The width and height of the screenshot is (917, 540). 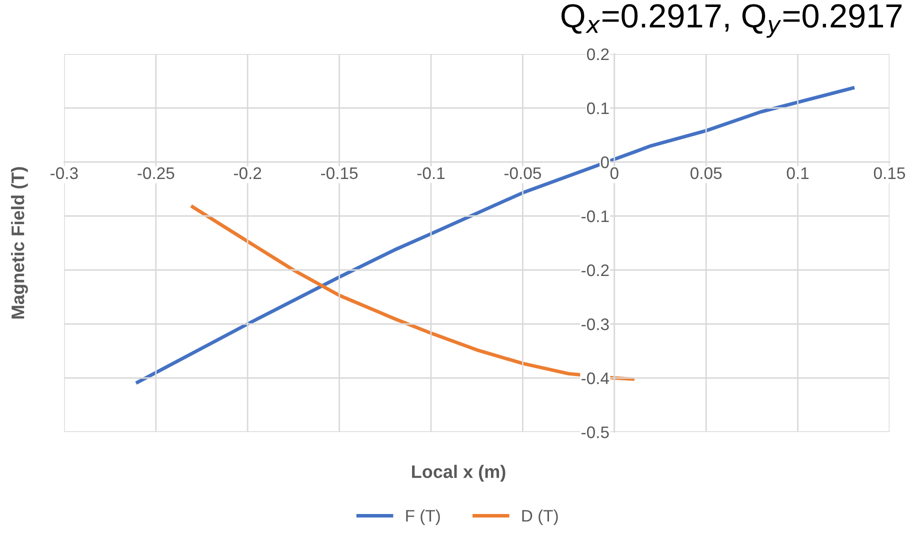 I want to click on y-tick-label: -0.1, so click(x=595, y=216).